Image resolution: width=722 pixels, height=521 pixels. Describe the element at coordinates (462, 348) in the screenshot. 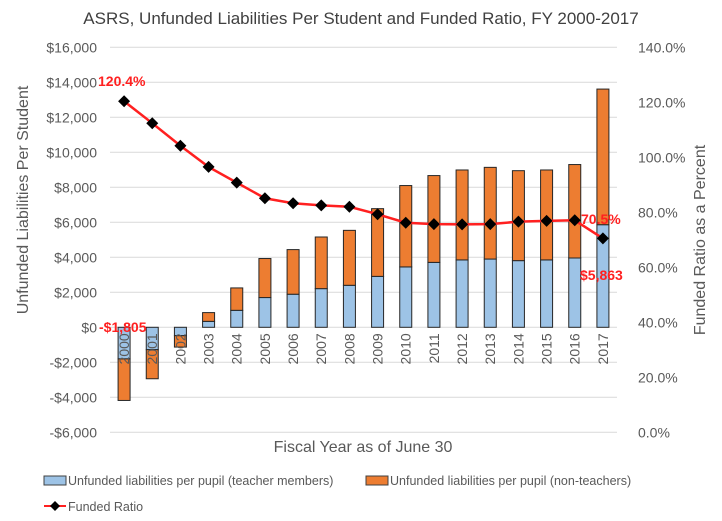

I see `x-tick-label: 2012` at that location.